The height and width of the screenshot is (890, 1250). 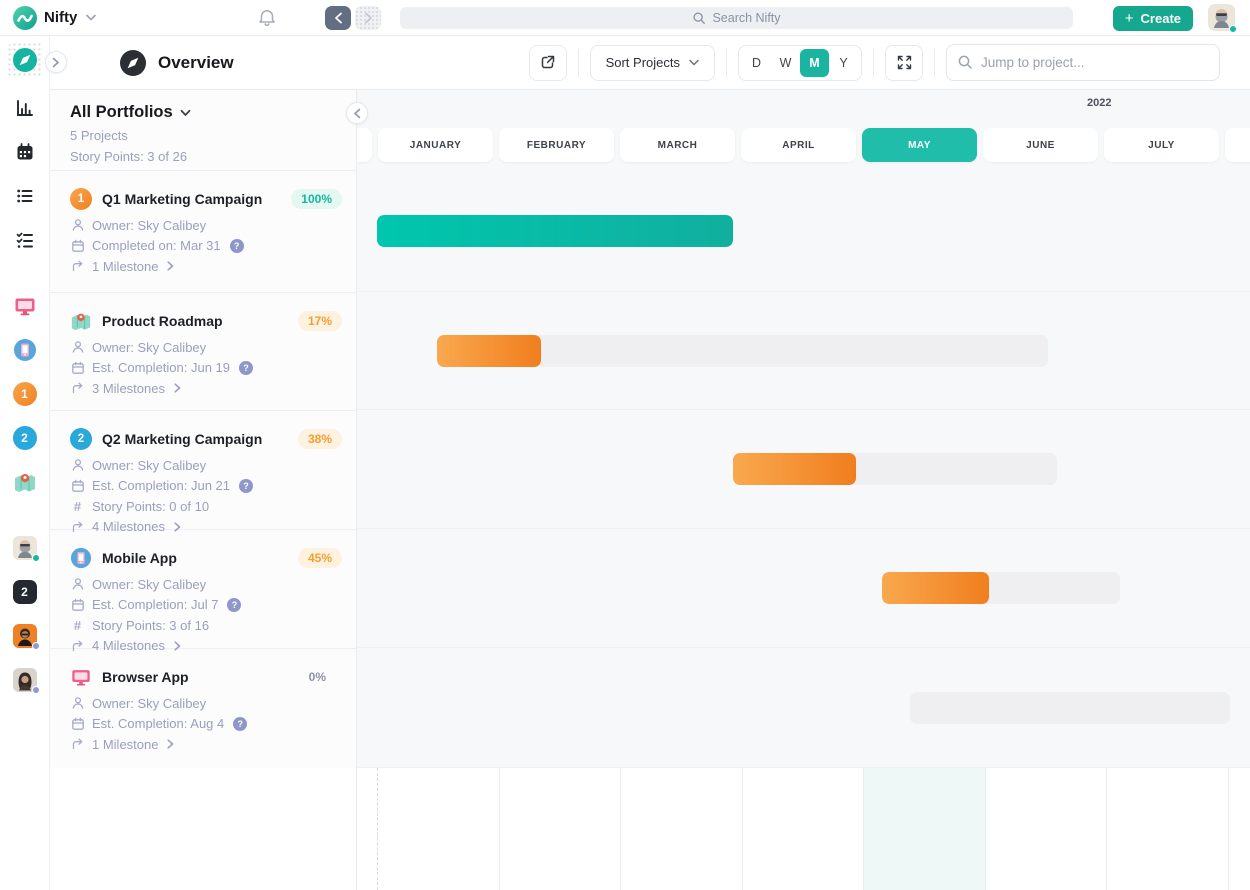 I want to click on nav-forward-button, so click(x=368, y=18).